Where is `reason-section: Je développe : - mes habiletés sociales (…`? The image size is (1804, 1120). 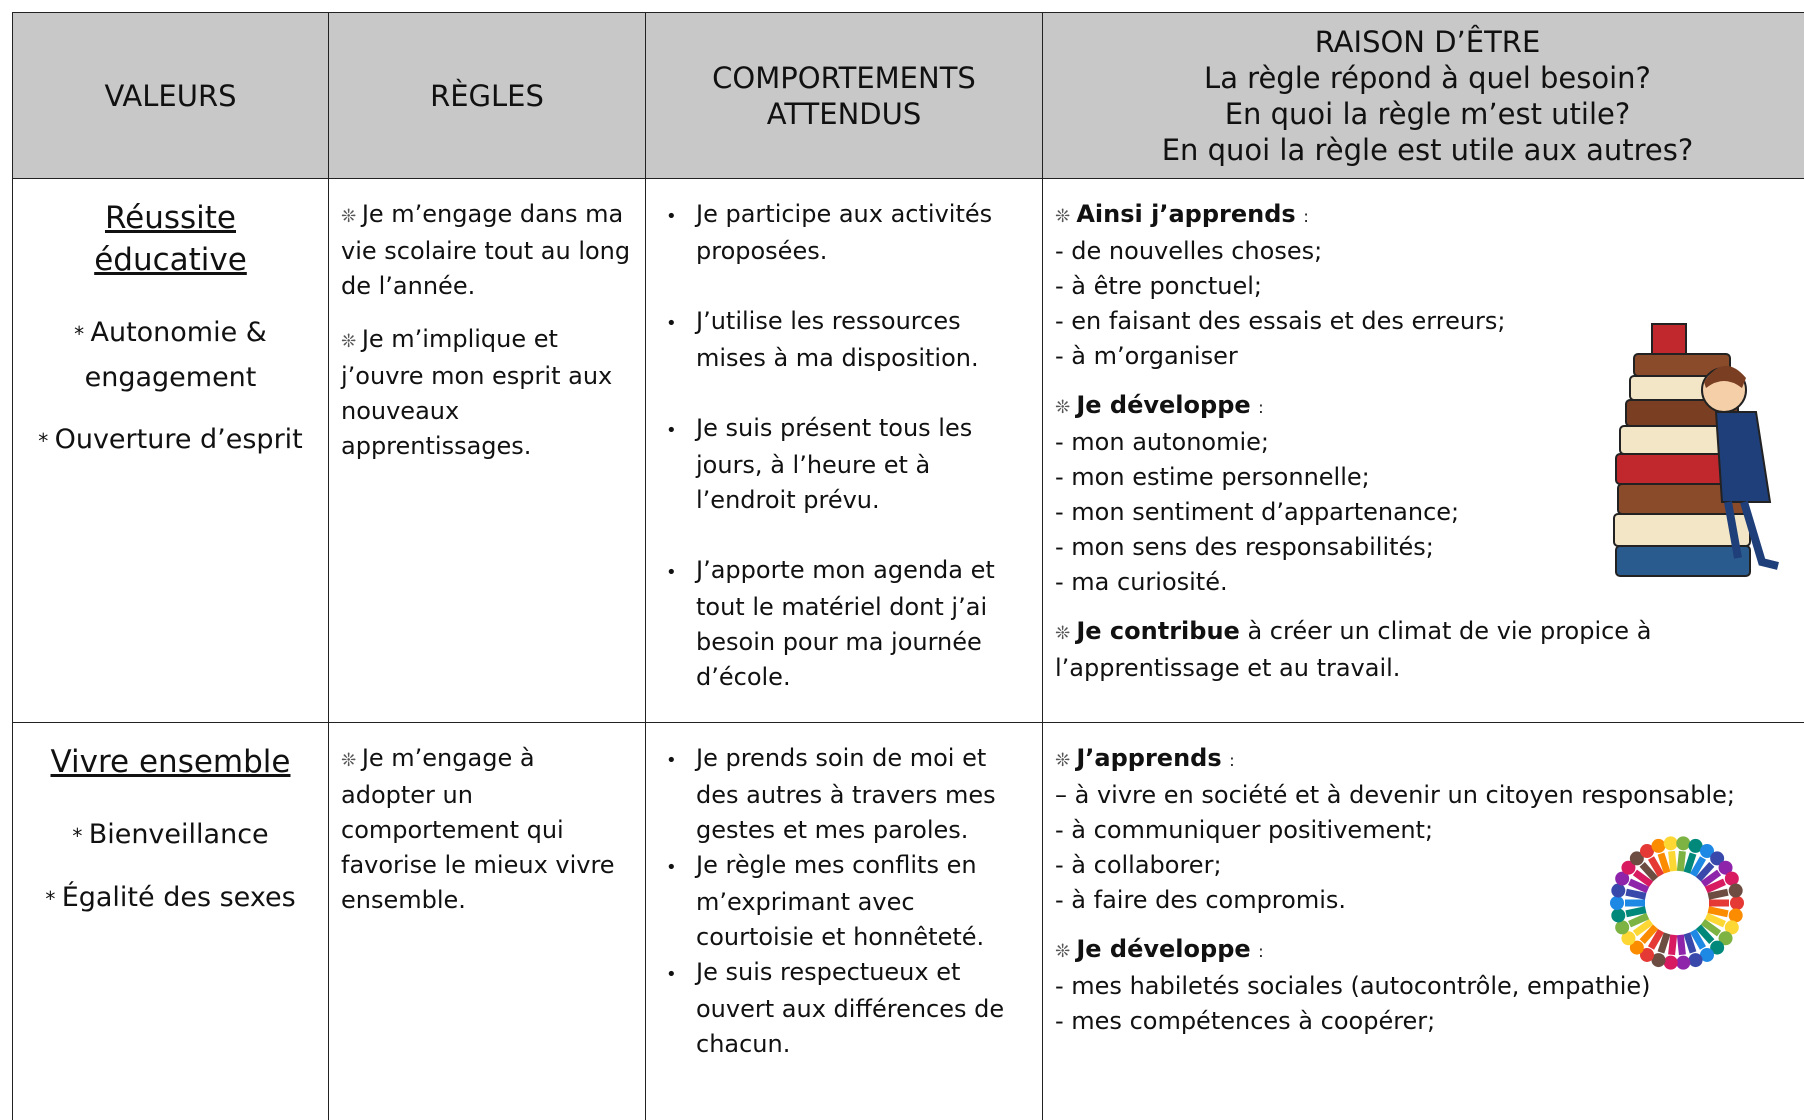
reason-section: Je développe : - mes habiletés sociales (… is located at coordinates (1427, 985).